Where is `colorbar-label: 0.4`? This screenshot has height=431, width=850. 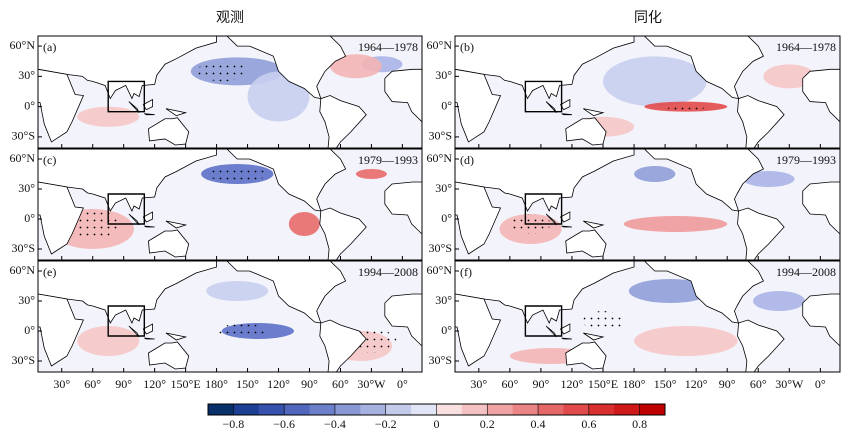
colorbar-label: 0.4 is located at coordinates (538, 424).